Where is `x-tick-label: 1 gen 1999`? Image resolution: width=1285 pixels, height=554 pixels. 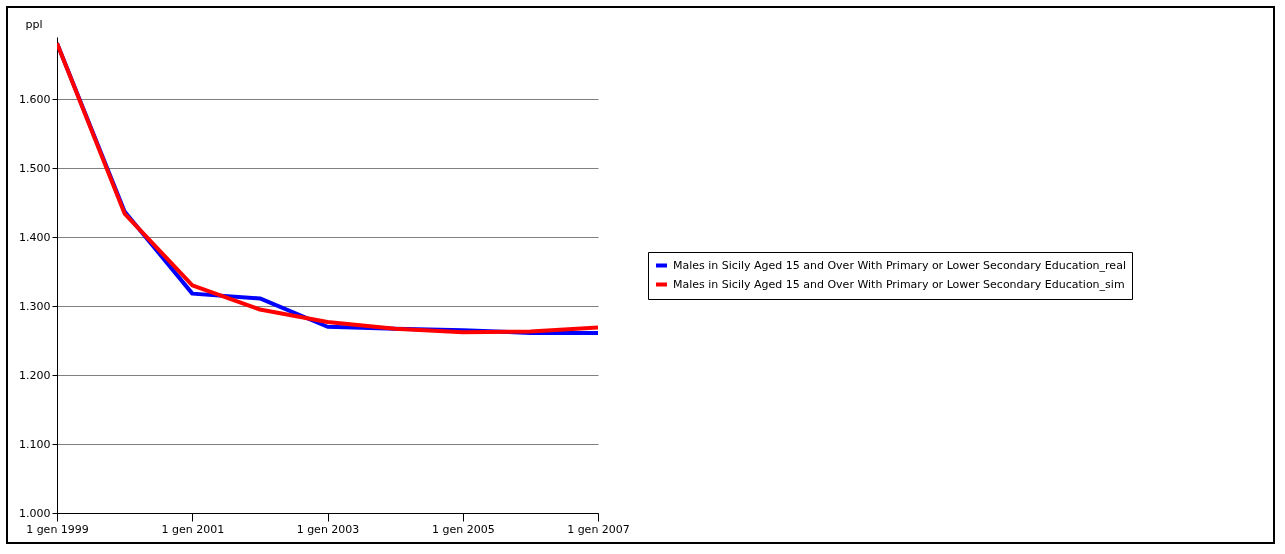
x-tick-label: 1 gen 1999 is located at coordinates (57, 529).